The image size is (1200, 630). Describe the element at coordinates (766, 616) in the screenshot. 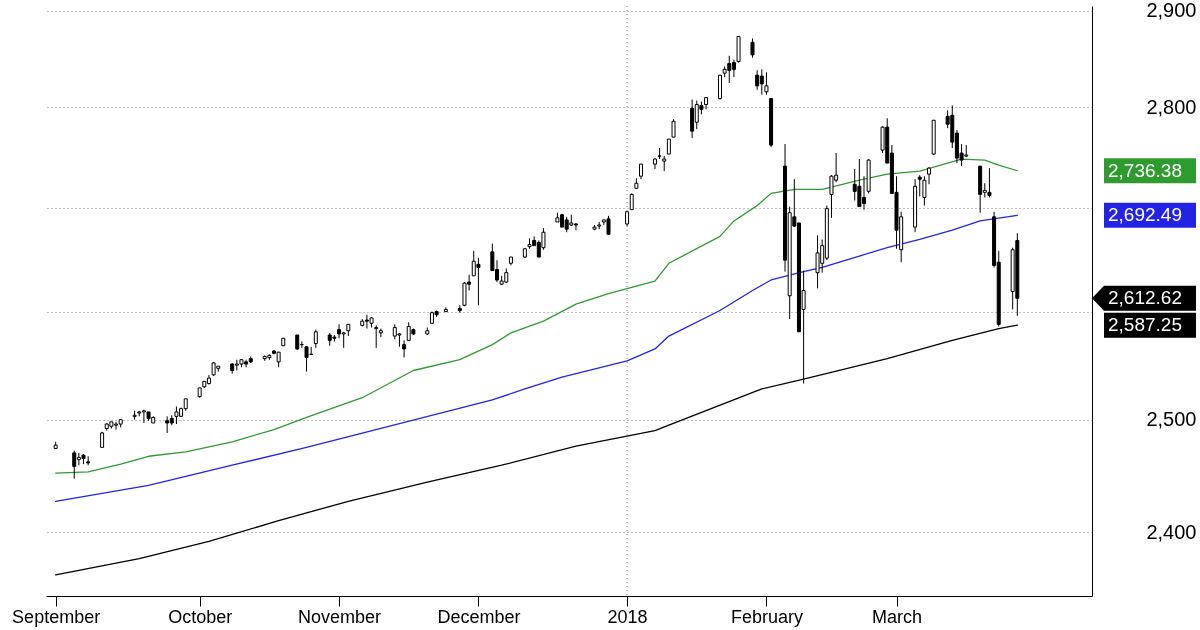

I see `x-tick-label: February` at that location.